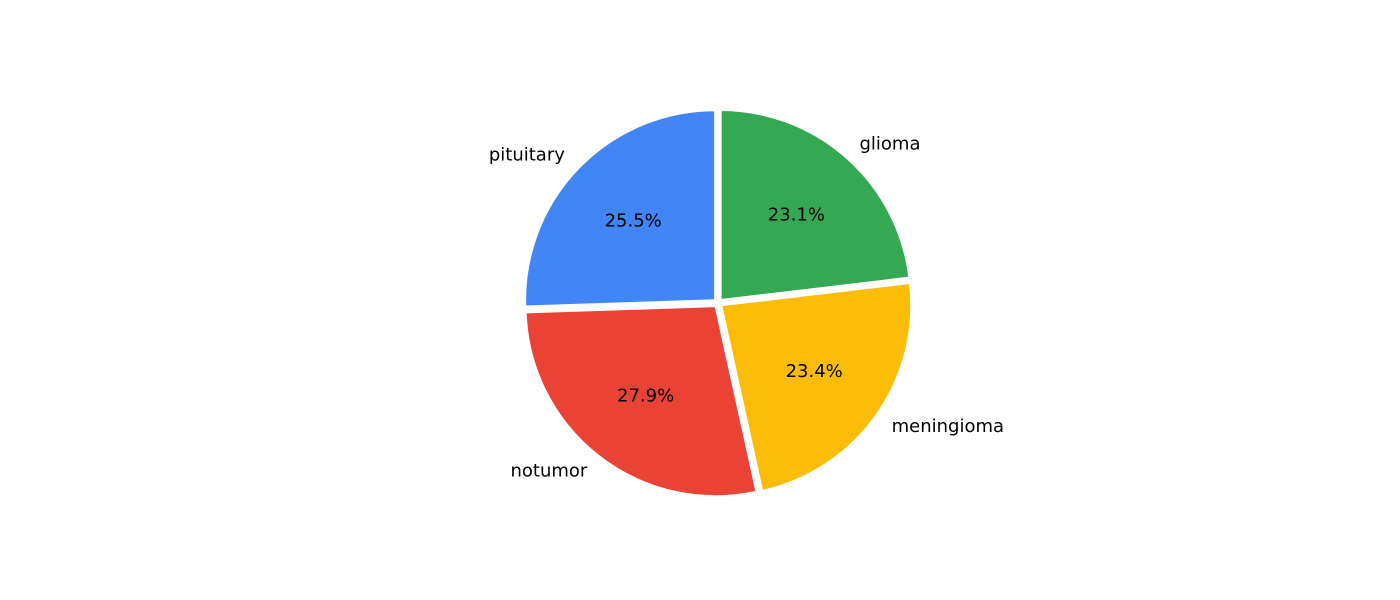  Describe the element at coordinates (620, 208) in the screenshot. I see `pie-slice-pituitary` at that location.